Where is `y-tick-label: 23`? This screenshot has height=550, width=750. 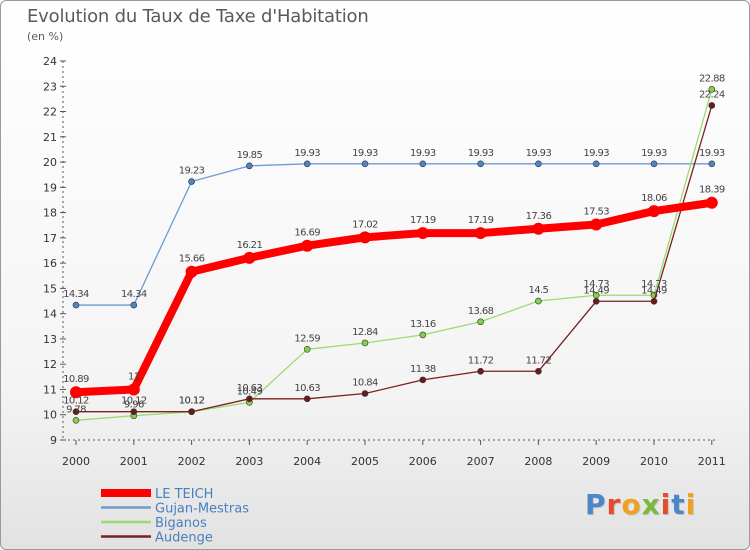
y-tick-label: 23 is located at coordinates (50, 86).